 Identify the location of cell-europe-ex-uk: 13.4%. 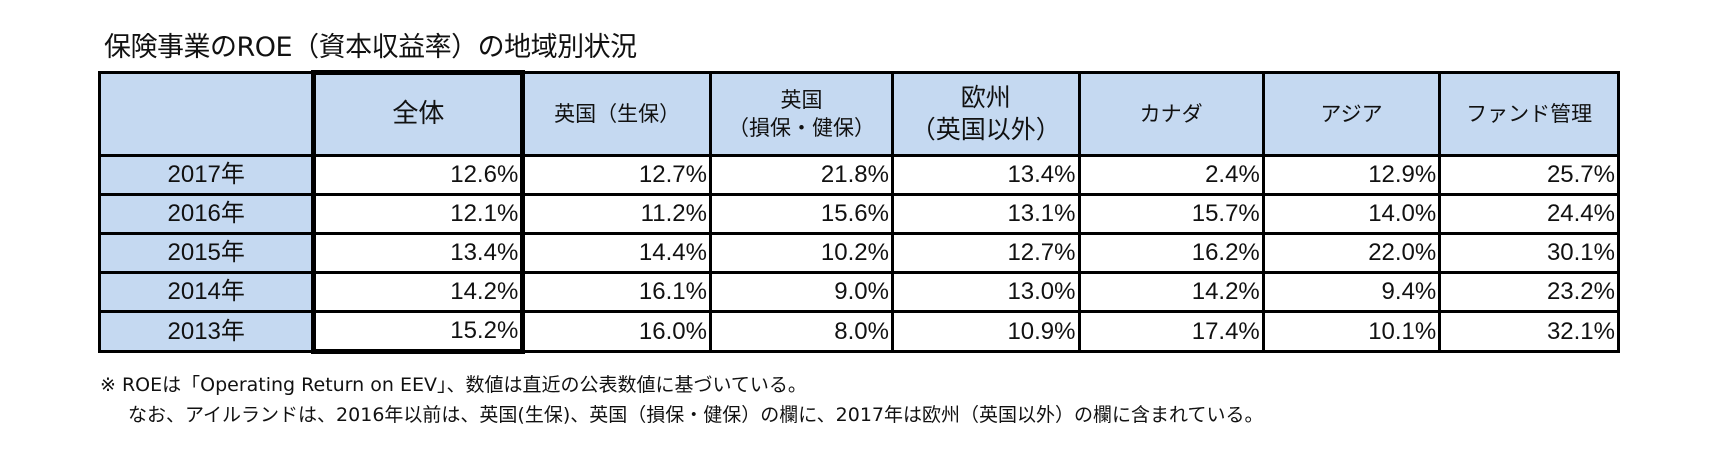
(985, 175).